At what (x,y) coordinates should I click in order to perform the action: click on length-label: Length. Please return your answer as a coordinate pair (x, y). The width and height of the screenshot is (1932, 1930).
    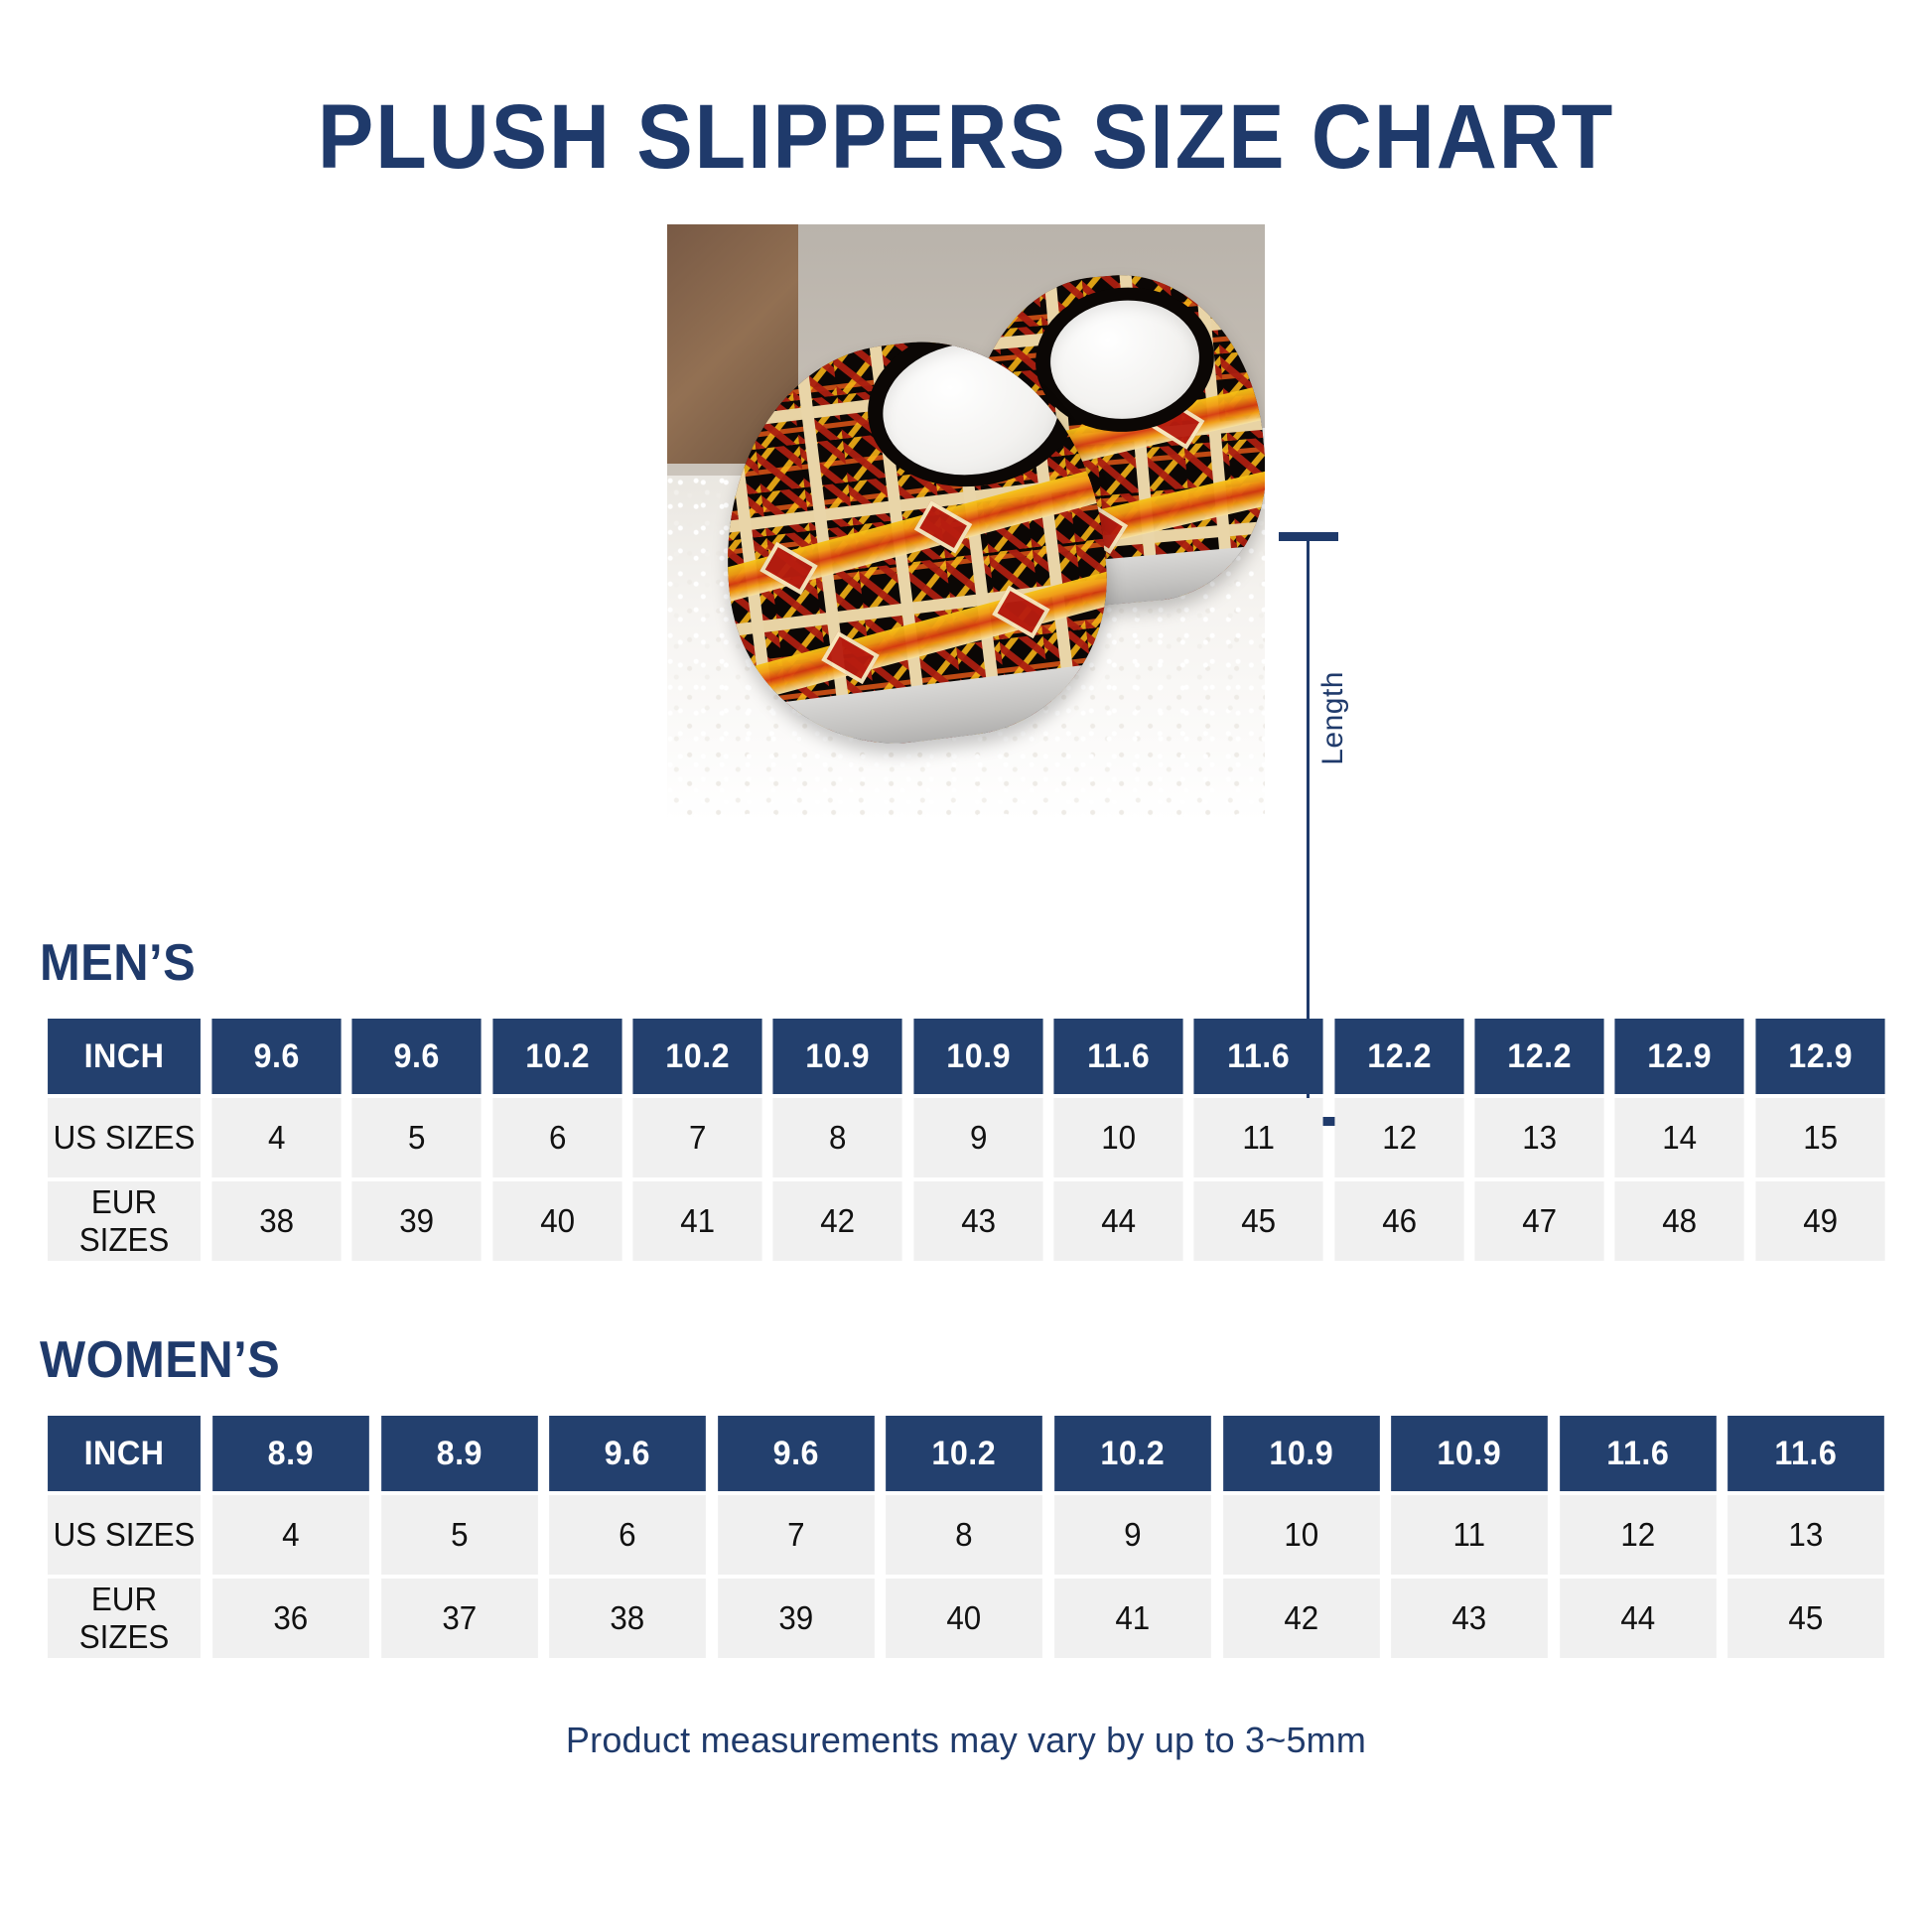
    Looking at the image, I should click on (1332, 718).